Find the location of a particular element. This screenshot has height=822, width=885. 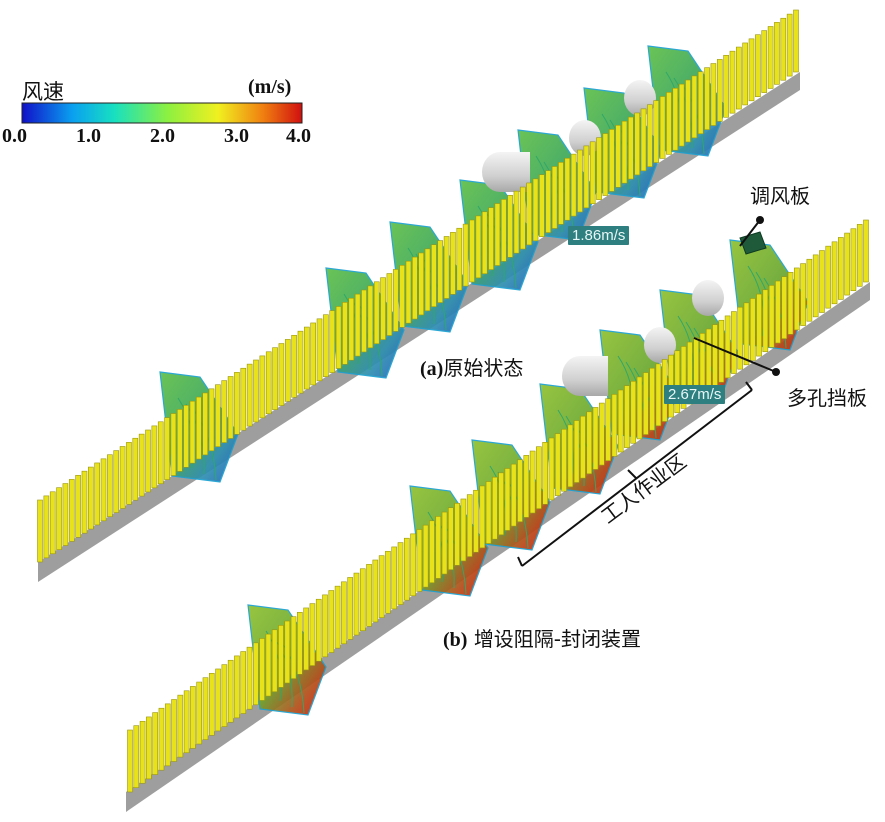

panel-a-speed-label: 1.86m/s is located at coordinates (599, 235).